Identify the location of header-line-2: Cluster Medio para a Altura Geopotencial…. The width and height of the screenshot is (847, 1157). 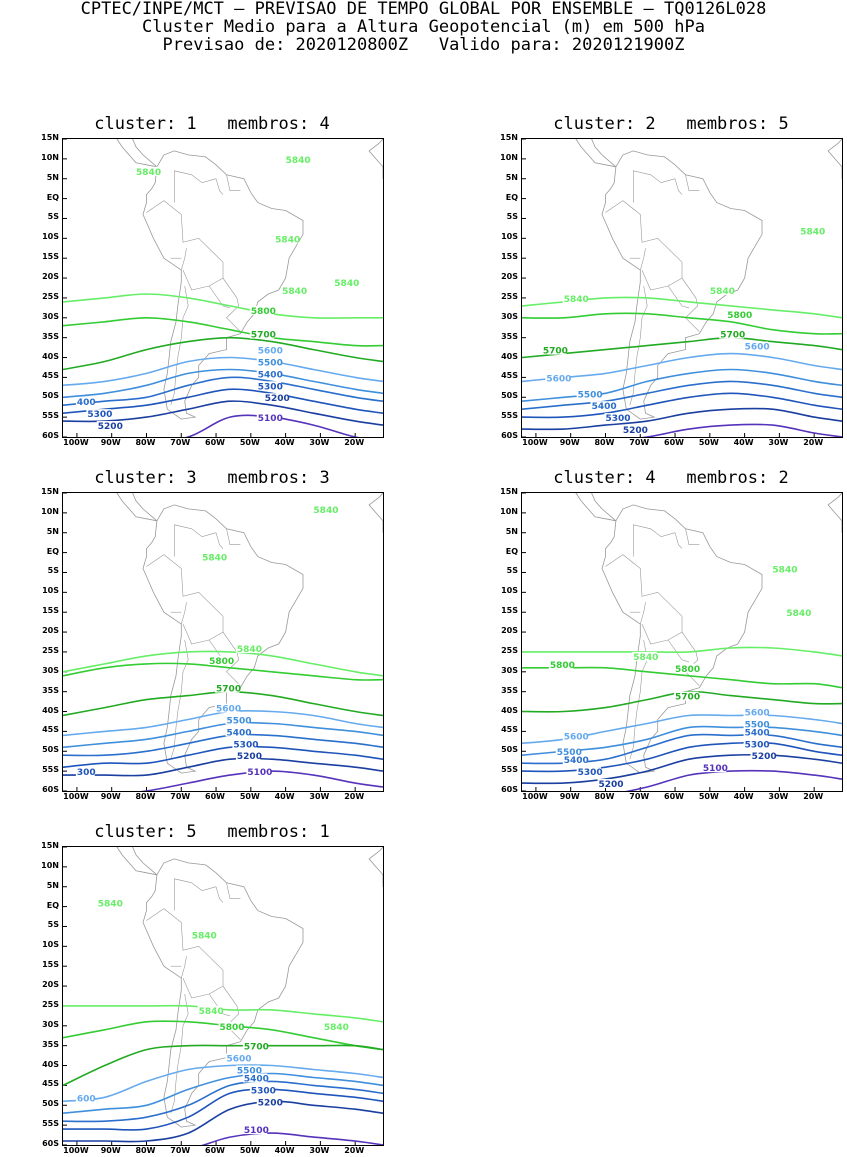
(423, 27).